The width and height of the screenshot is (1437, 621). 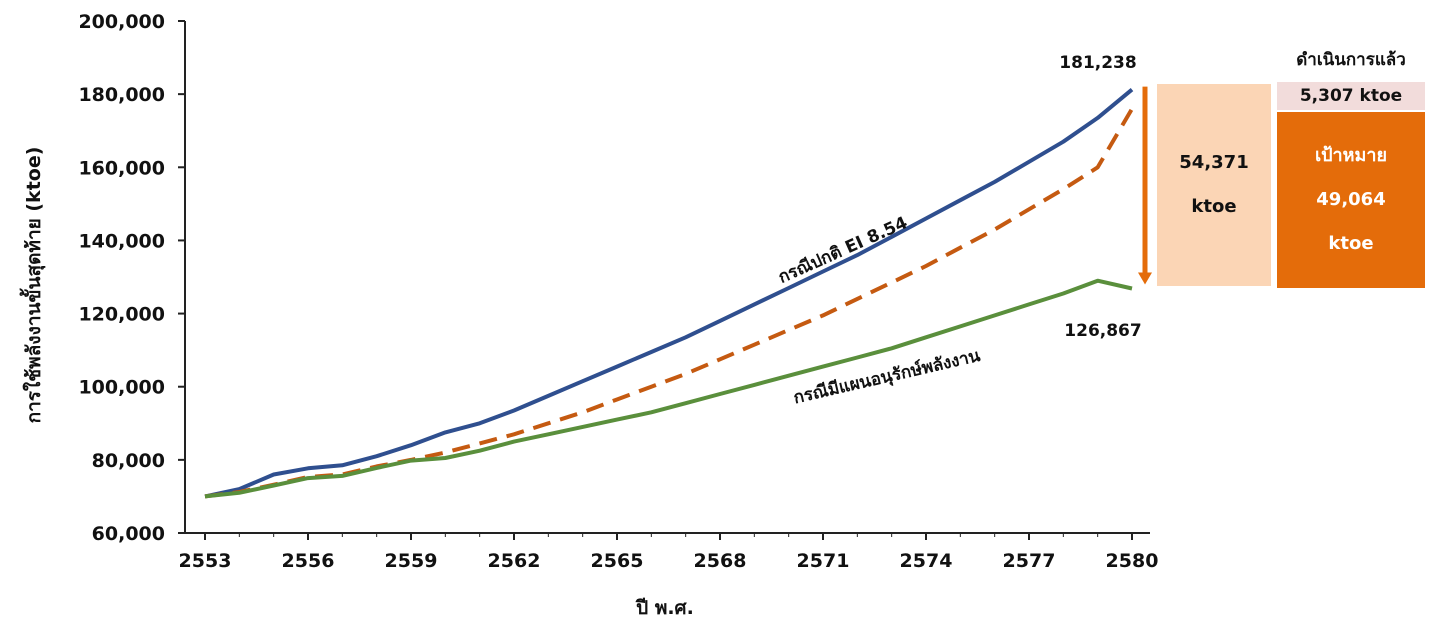 What do you see at coordinates (1097, 63) in the screenshot?
I see `top-value-label: 181,238` at bounding box center [1097, 63].